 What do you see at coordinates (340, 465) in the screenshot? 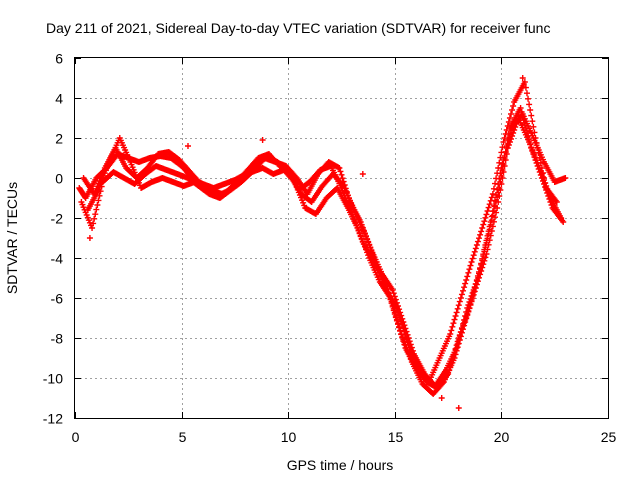
I see `x-axis-label: GPS time / hours` at bounding box center [340, 465].